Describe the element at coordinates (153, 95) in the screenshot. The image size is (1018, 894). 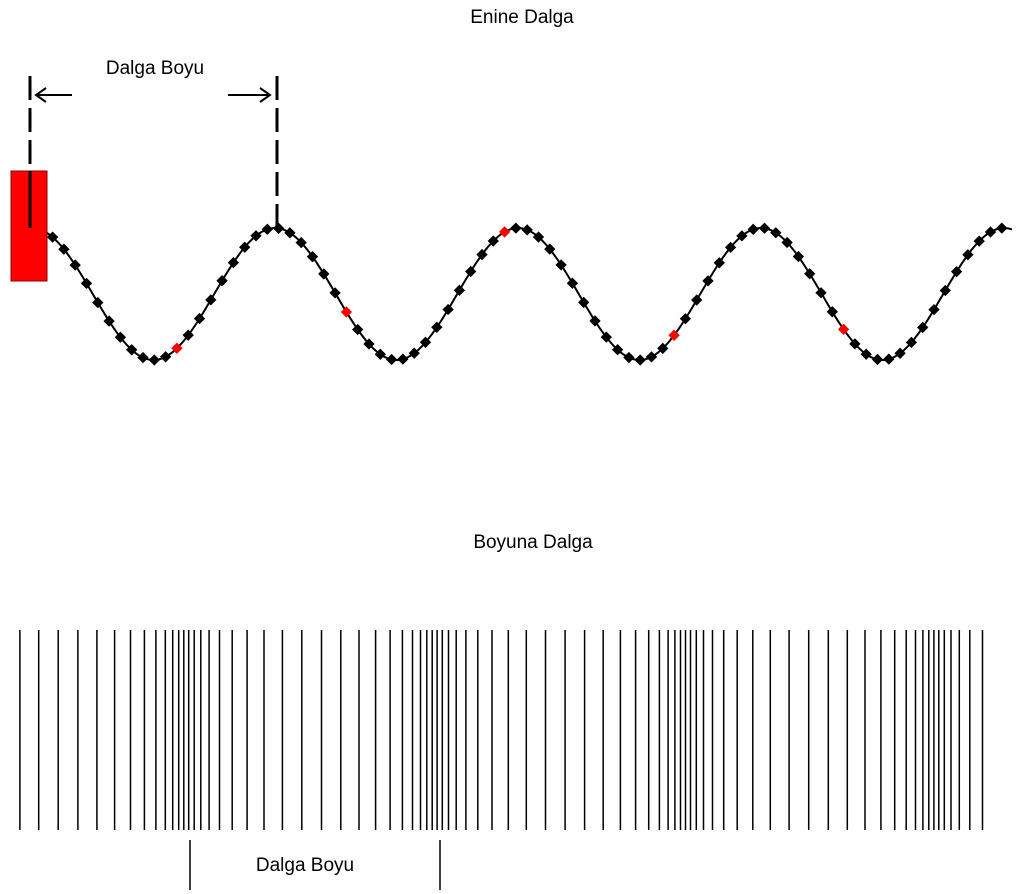
I see `wavelength-arrows` at that location.